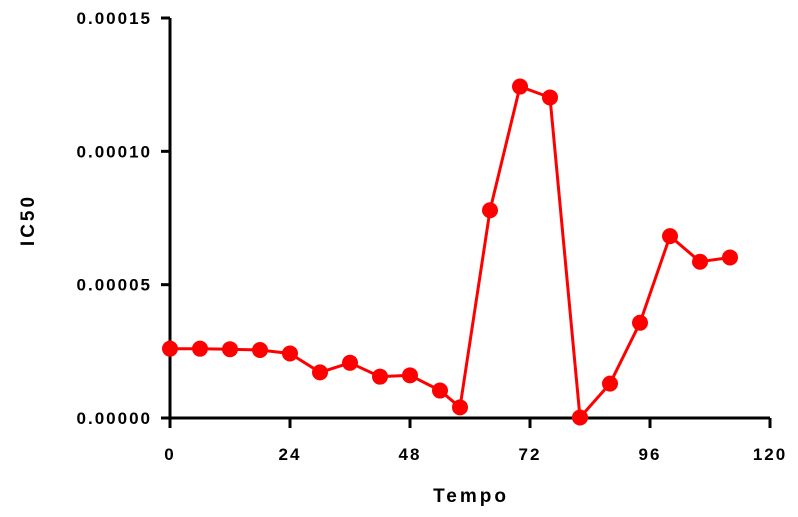 Image resolution: width=798 pixels, height=517 pixels. Describe the element at coordinates (114, 285) in the screenshot. I see `y-tick-label: 0.00005` at that location.